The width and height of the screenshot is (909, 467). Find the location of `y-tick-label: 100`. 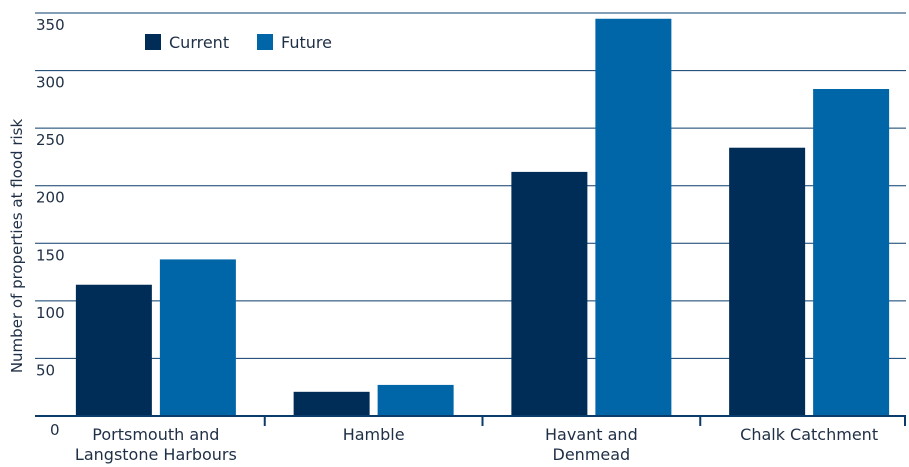

y-tick-label: 100 is located at coordinates (50, 313).